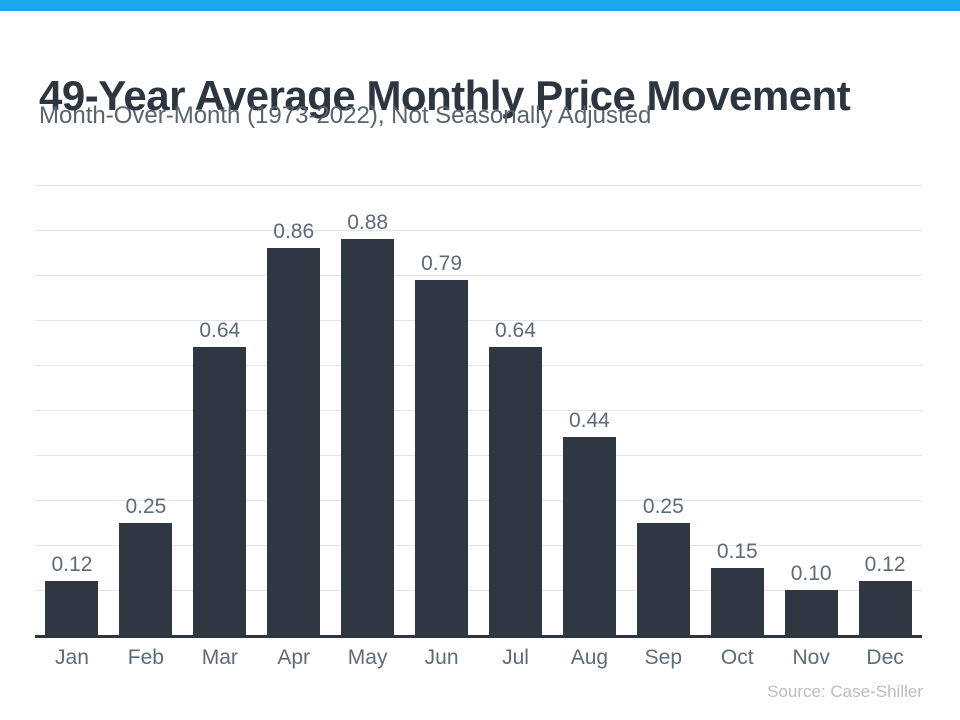 This screenshot has width=960, height=720. I want to click on bar-value-label: 0.44, so click(589, 420).